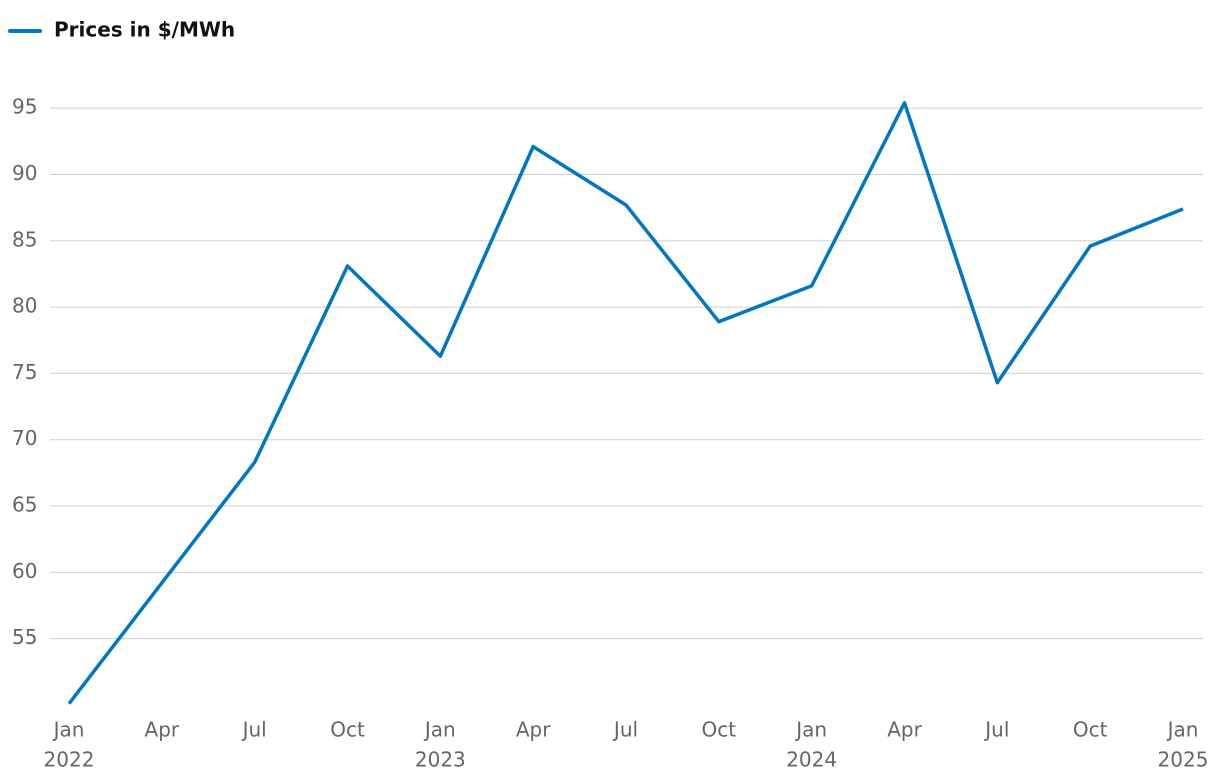  I want to click on y-tick-label: 90, so click(24, 173).